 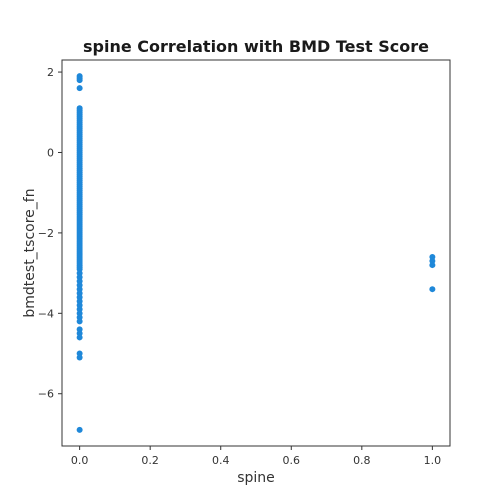 I want to click on x-tick-label: 0.4, so click(x=221, y=460).